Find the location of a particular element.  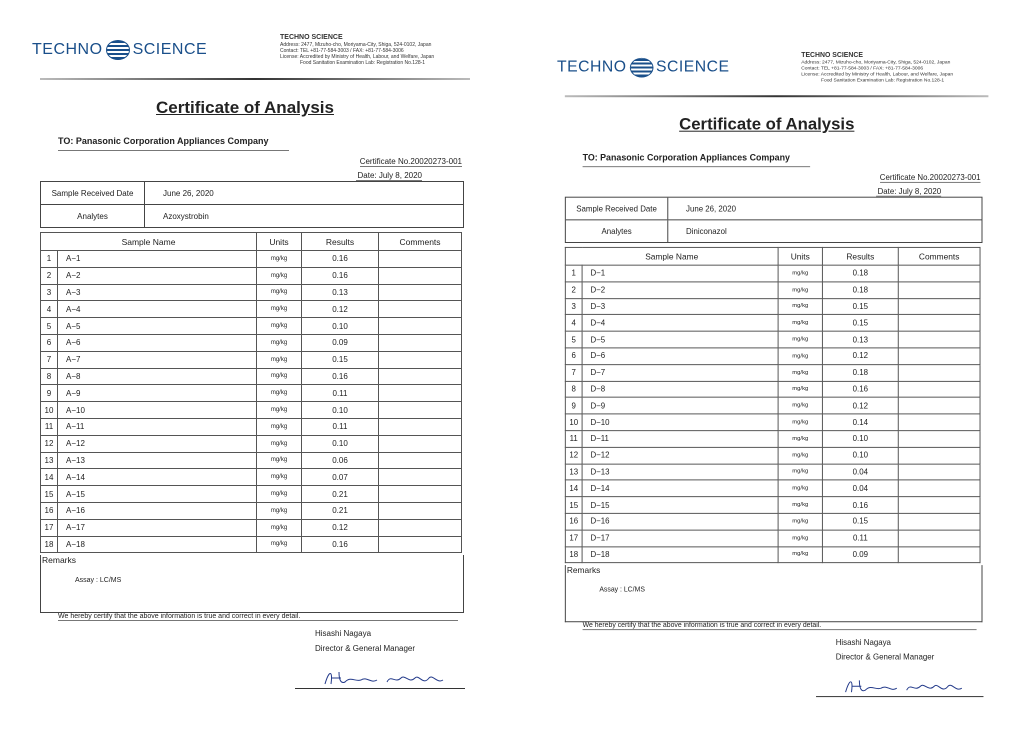

table-row: 2 A−2 mg/kg 0.16 is located at coordinates (251, 275).